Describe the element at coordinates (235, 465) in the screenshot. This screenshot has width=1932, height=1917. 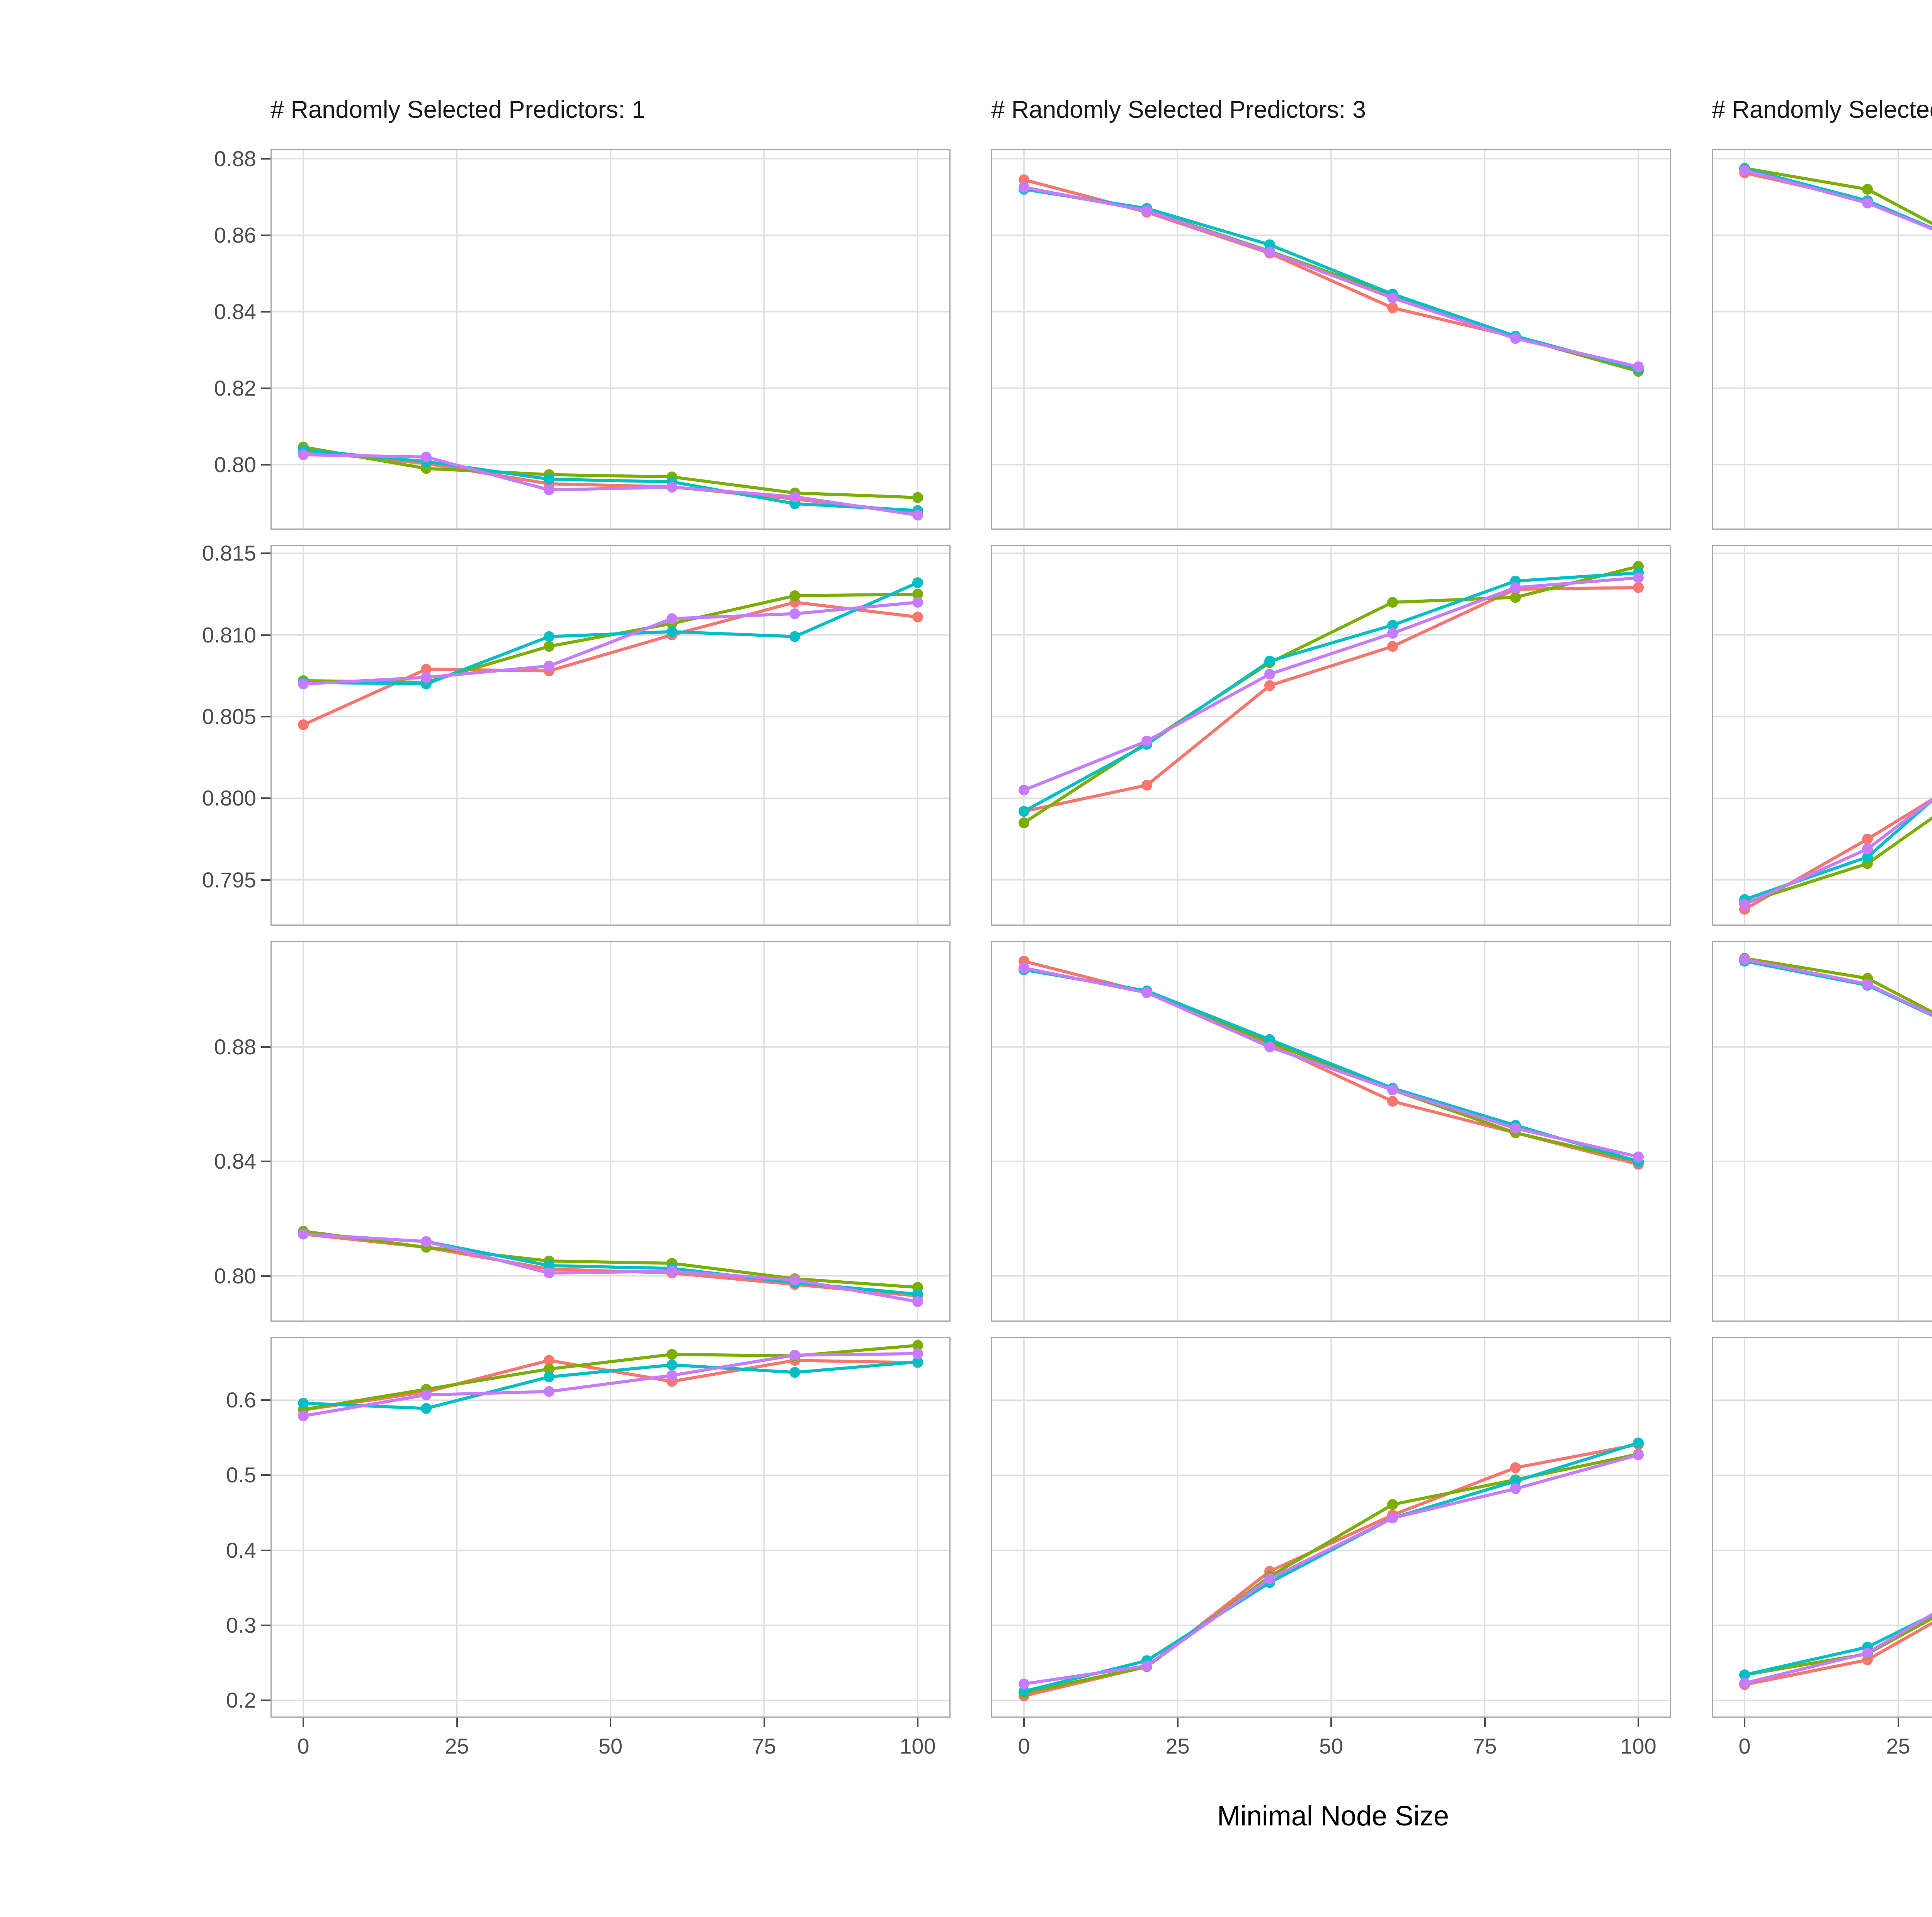
I see `y-tick-label: 0.80` at that location.